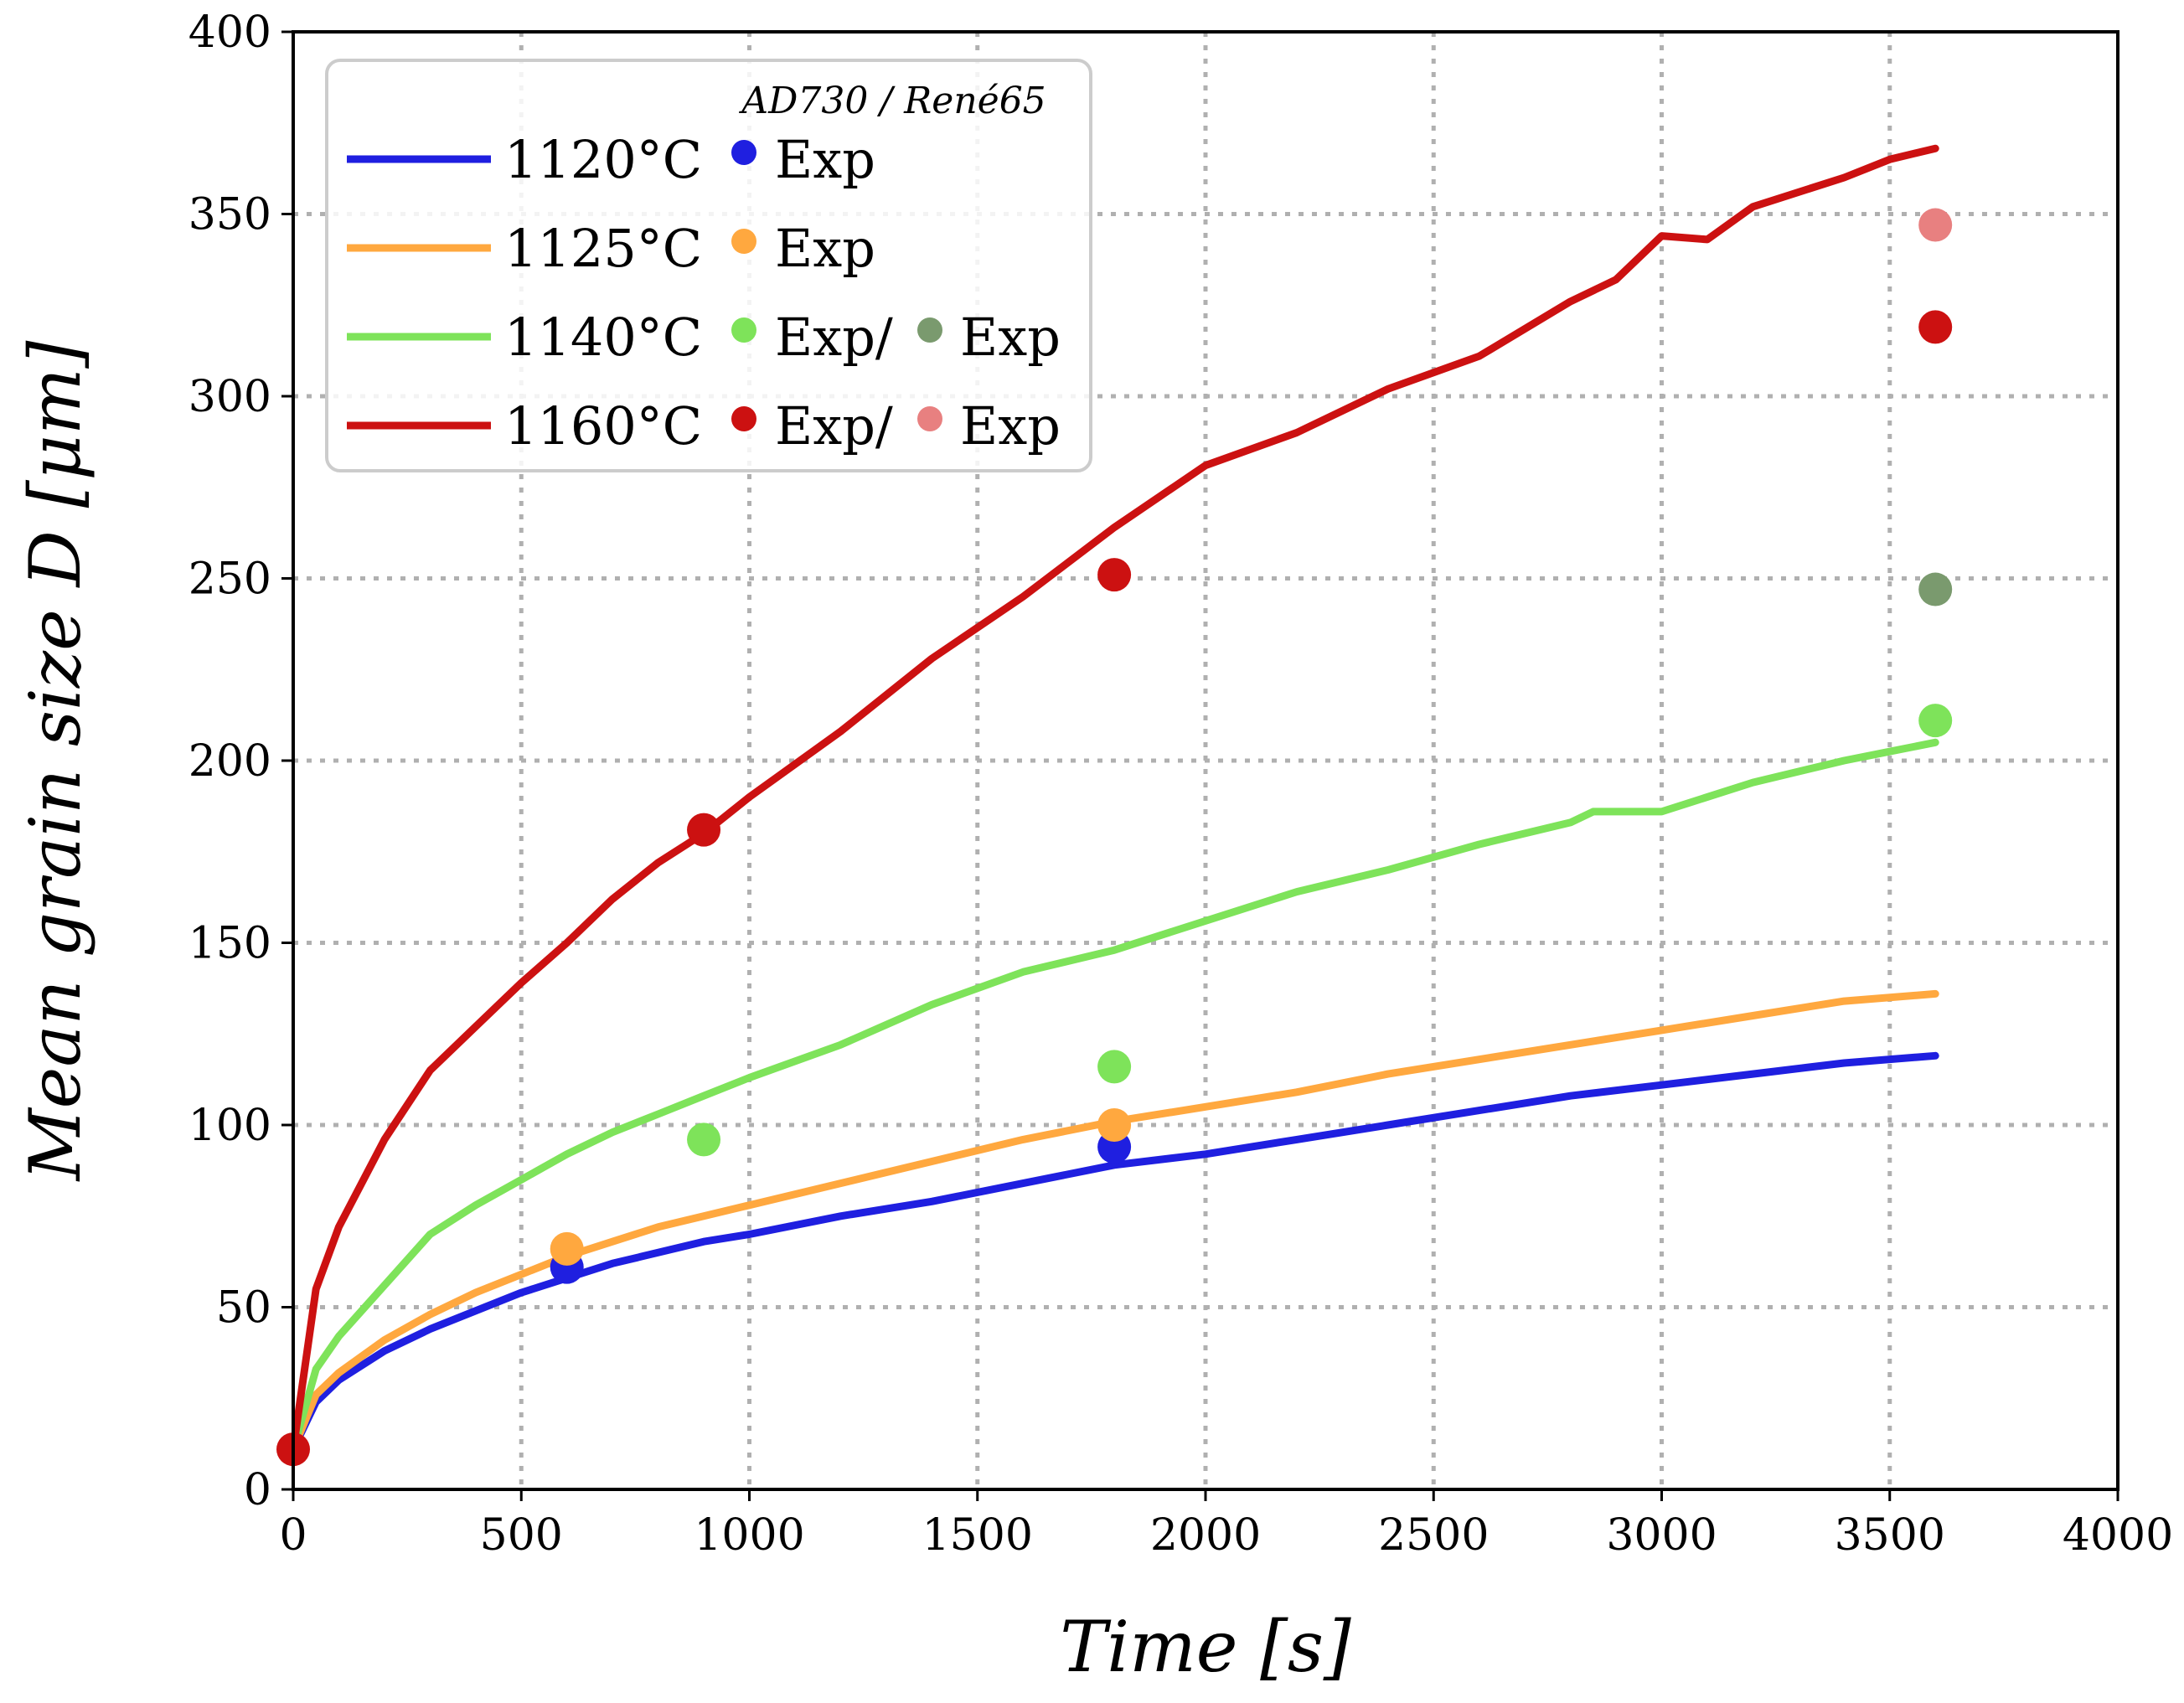 This screenshot has width=2184, height=1703. I want to click on legend-row: 1160°C Exp/Exp, so click(704, 426).